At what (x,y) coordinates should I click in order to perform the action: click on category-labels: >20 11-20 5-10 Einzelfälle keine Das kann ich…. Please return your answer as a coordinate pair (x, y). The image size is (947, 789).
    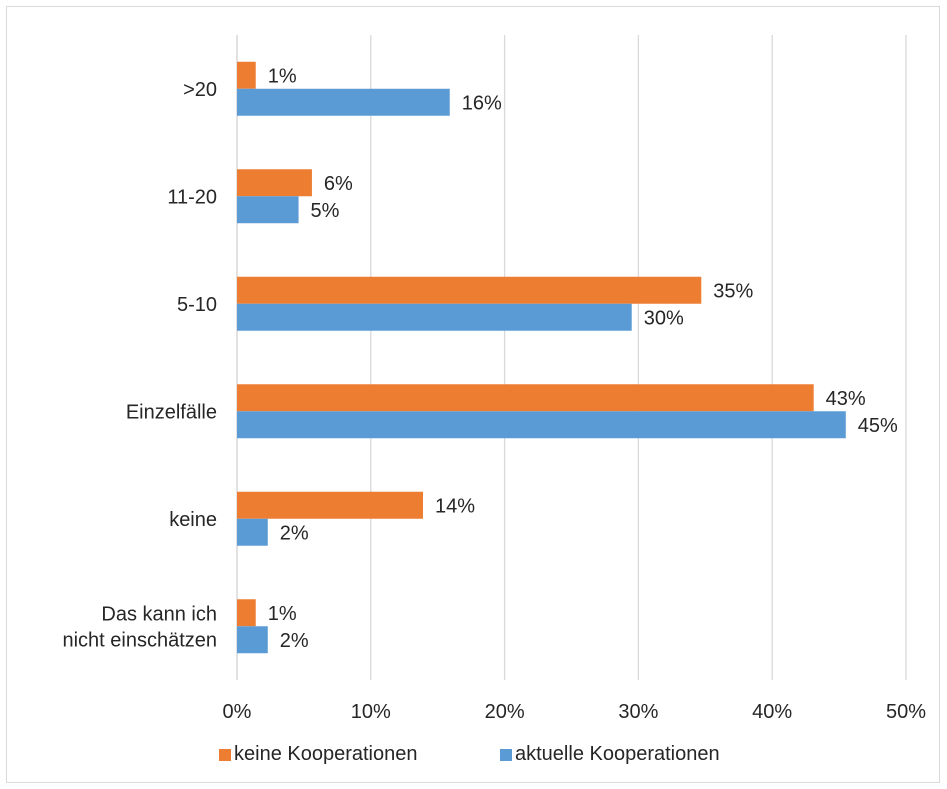
    Looking at the image, I should click on (139, 365).